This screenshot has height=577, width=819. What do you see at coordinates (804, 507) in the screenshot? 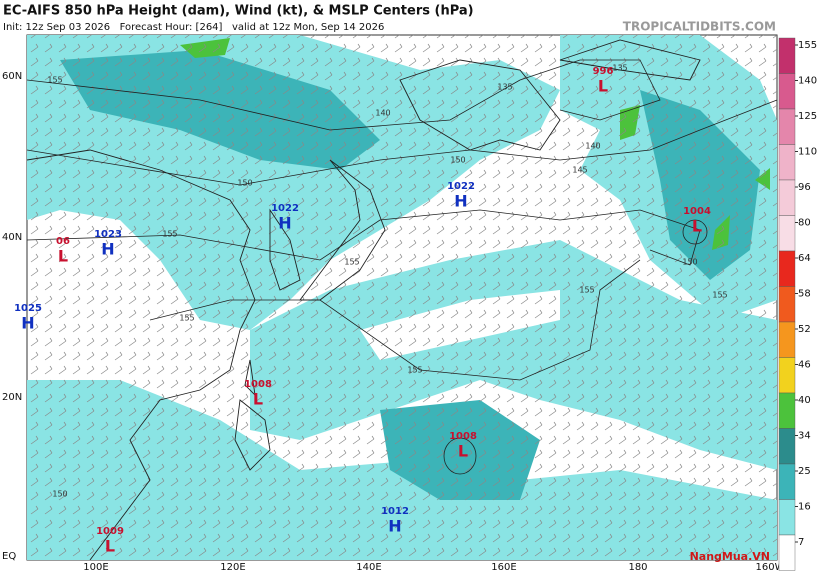
I see `colorbar-label: 16` at bounding box center [804, 507].